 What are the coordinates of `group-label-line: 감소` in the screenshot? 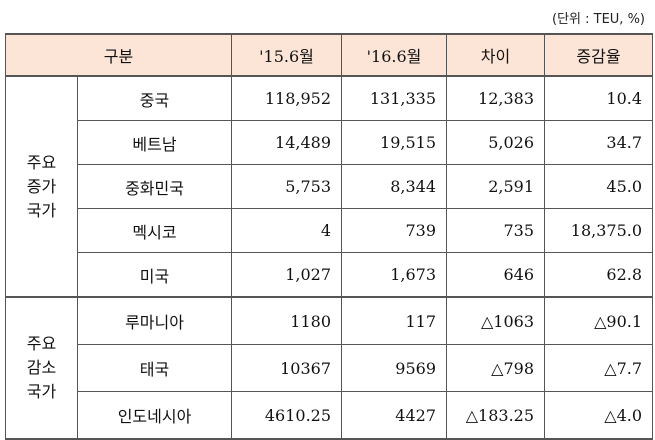 It's located at (41, 367).